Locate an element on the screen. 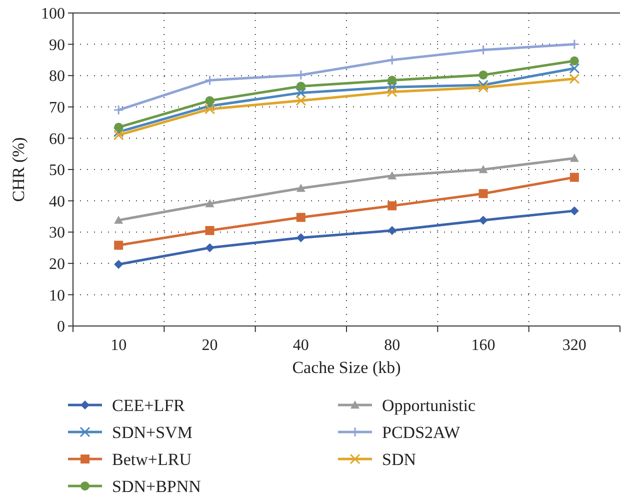 The image size is (625, 498). y-tick-label: 40 is located at coordinates (57, 201).